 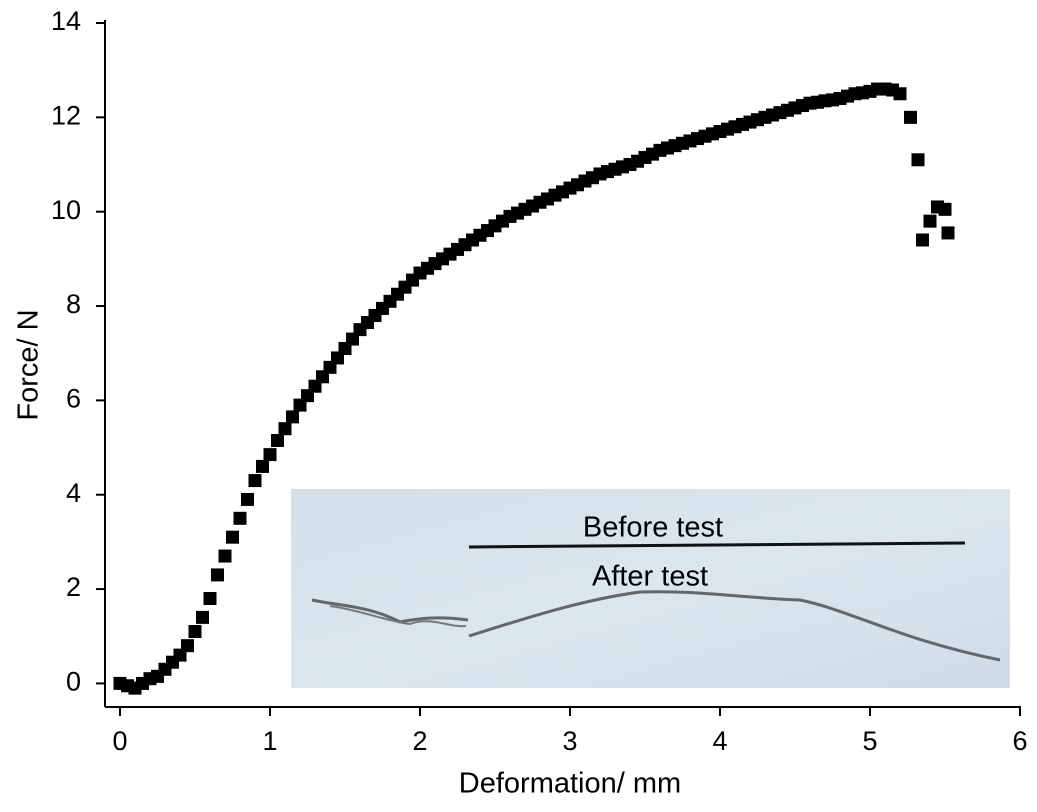 What do you see at coordinates (73, 682) in the screenshot?
I see `y-tick-label: 0` at bounding box center [73, 682].